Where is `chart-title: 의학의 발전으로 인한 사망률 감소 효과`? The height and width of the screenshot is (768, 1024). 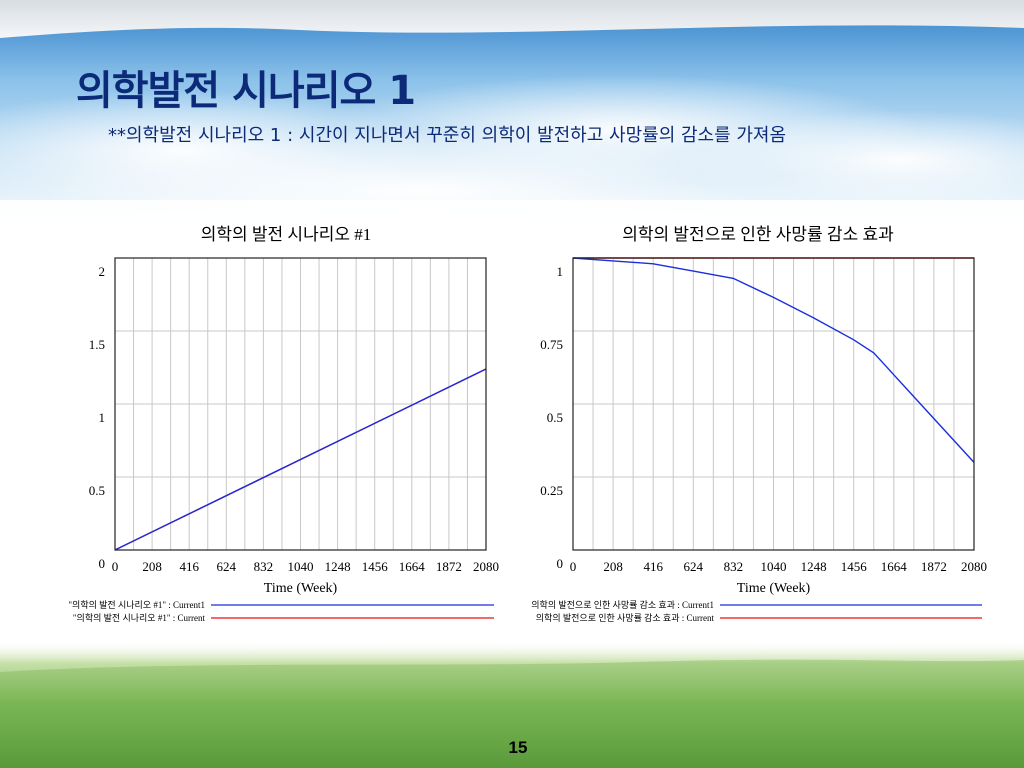
chart-title: 의학의 발전으로 인한 사망률 감소 효과 is located at coordinates (758, 234).